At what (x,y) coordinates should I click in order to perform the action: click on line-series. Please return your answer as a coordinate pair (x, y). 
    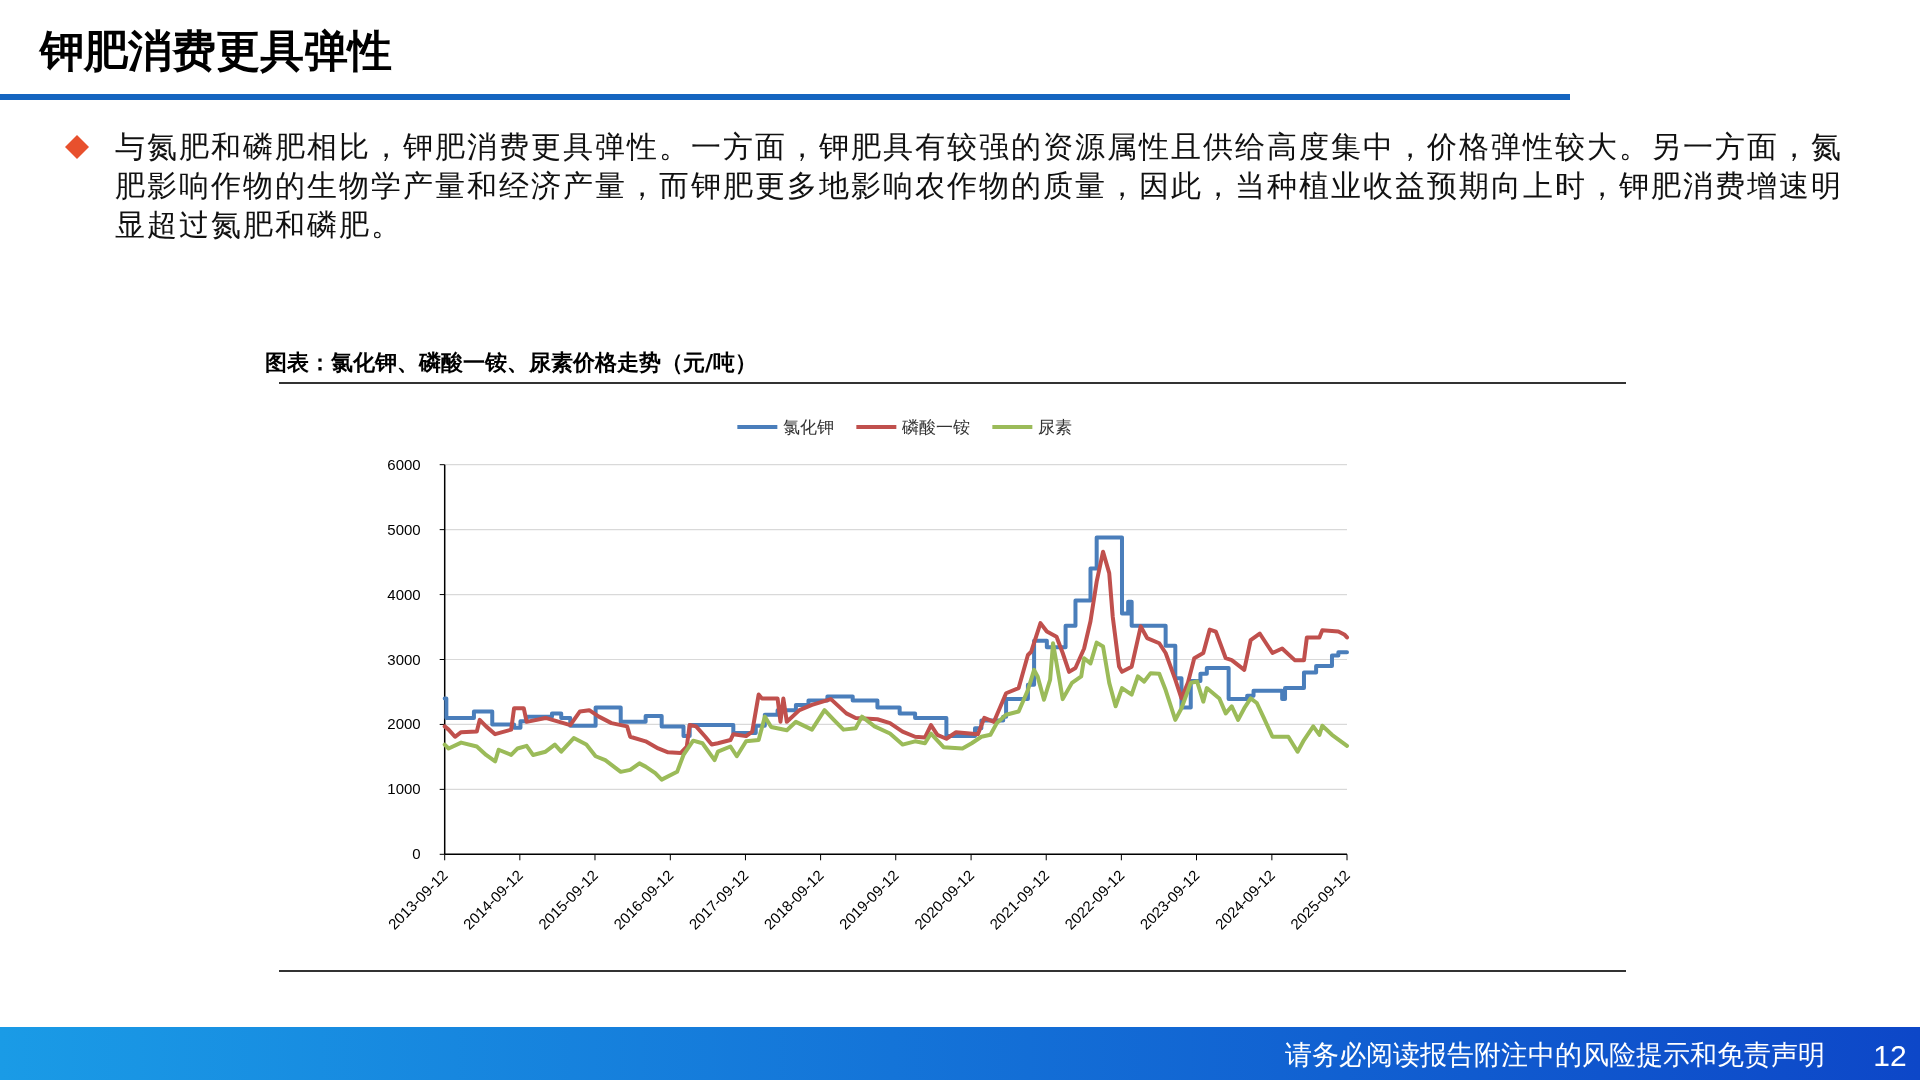
    Looking at the image, I should click on (895, 711).